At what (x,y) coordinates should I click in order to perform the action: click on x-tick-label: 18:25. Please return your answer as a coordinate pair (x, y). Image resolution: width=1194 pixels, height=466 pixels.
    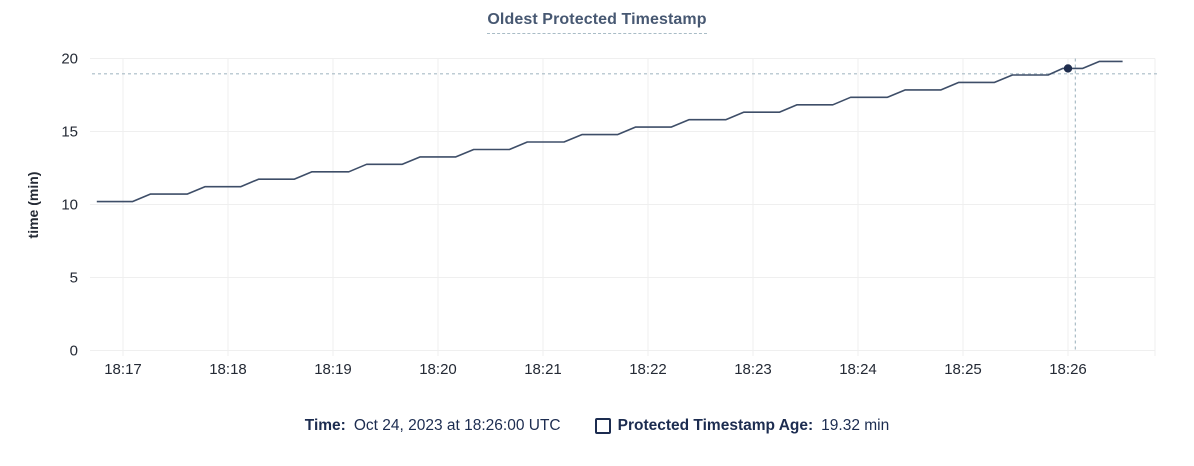
    Looking at the image, I should click on (963, 369).